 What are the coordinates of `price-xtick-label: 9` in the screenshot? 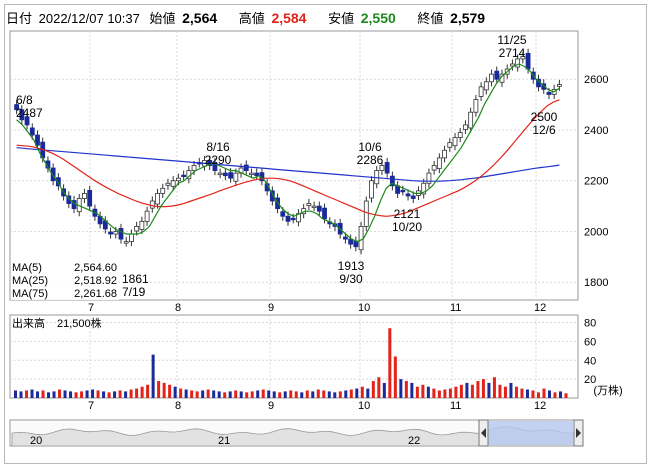 It's located at (271, 308).